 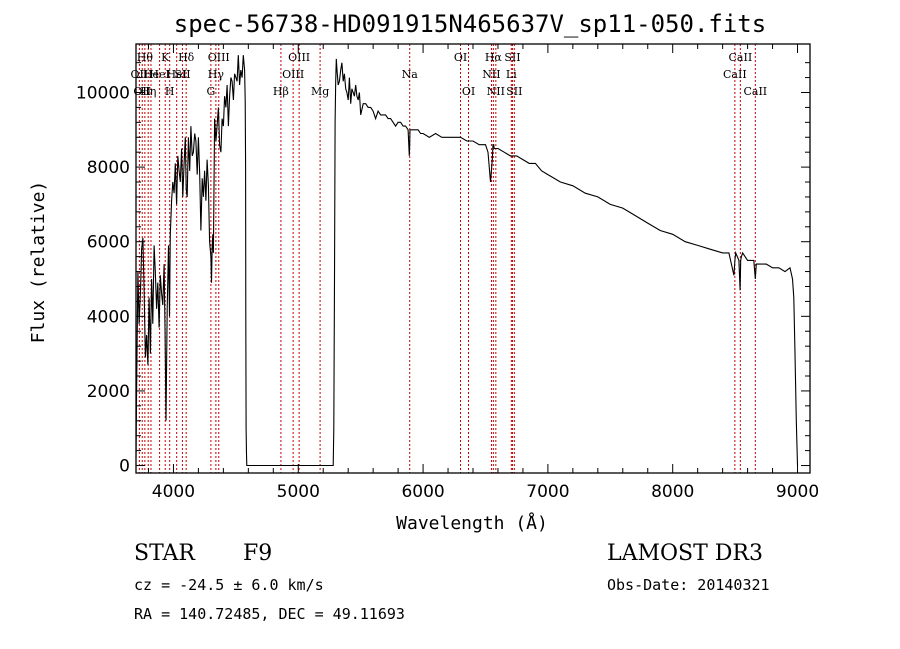 I want to click on spectral-line-label: Hδ, so click(x=186, y=57).